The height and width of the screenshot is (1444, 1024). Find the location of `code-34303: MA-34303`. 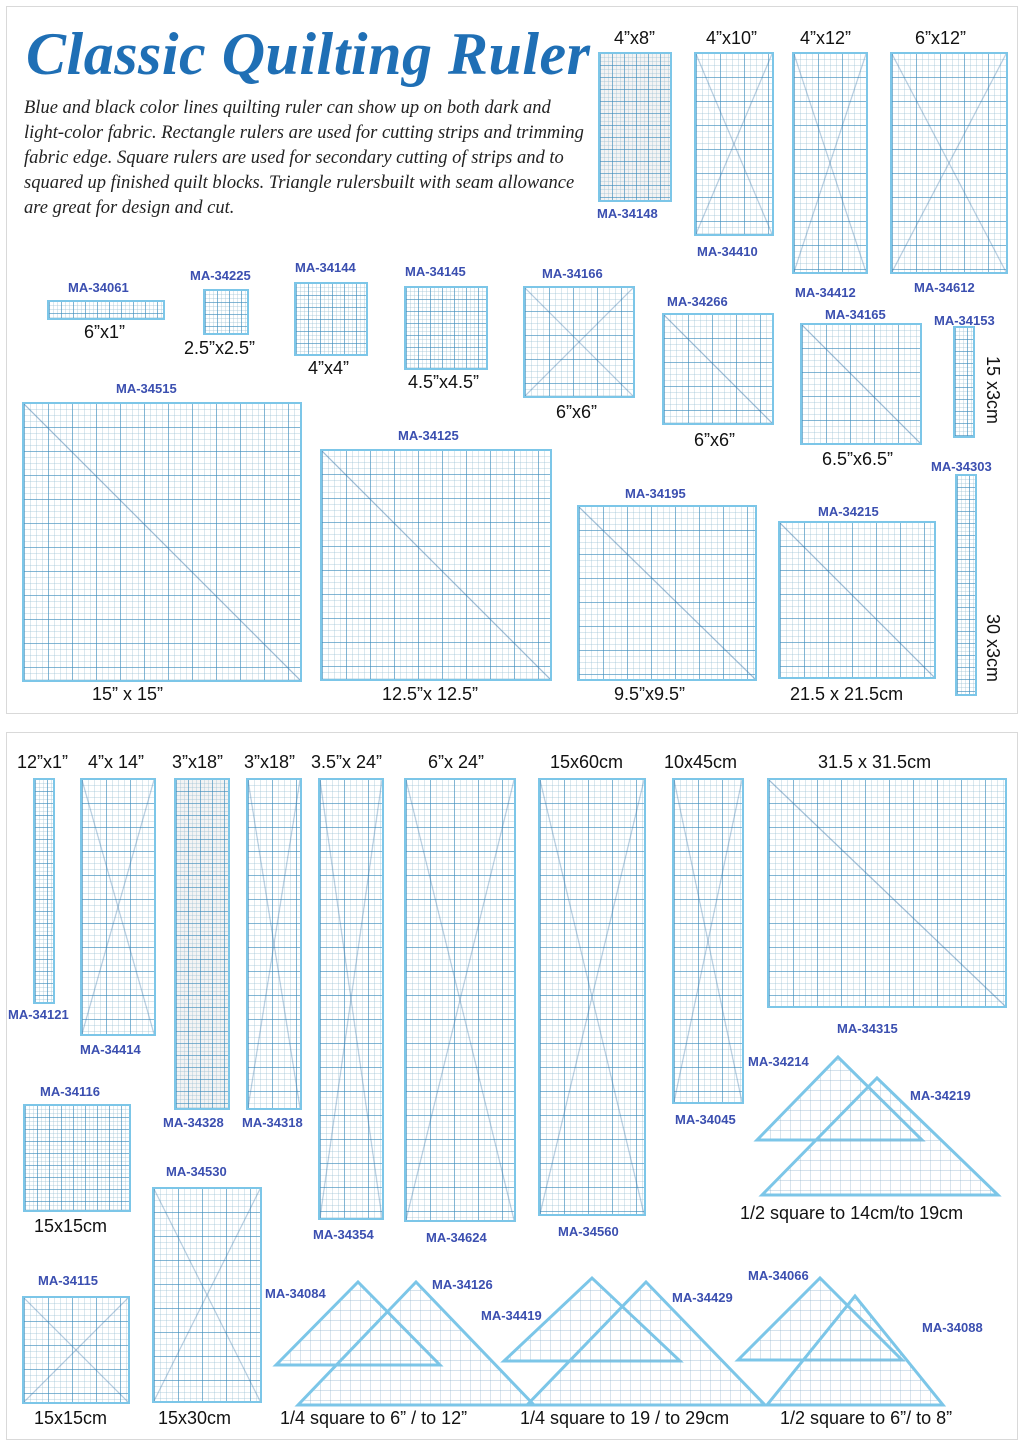

code-34303: MA-34303 is located at coordinates (961, 466).